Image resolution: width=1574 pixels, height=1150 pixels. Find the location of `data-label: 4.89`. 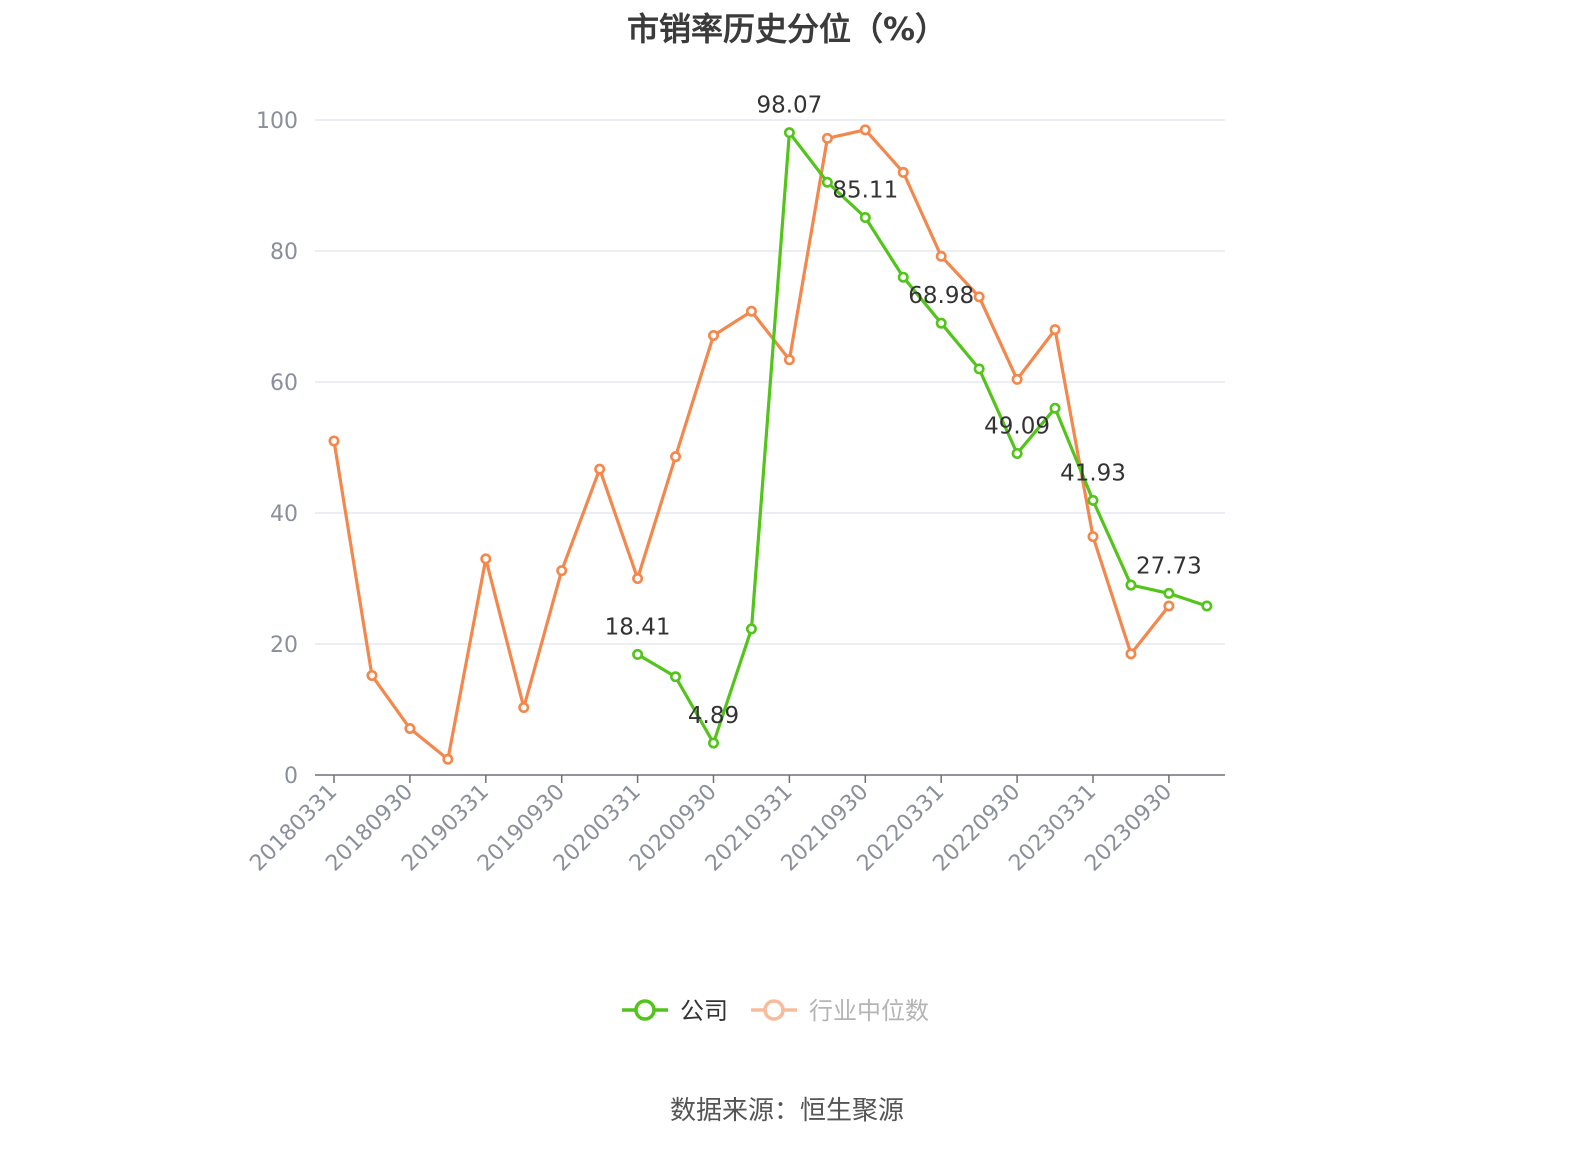

data-label: 4.89 is located at coordinates (713, 716).